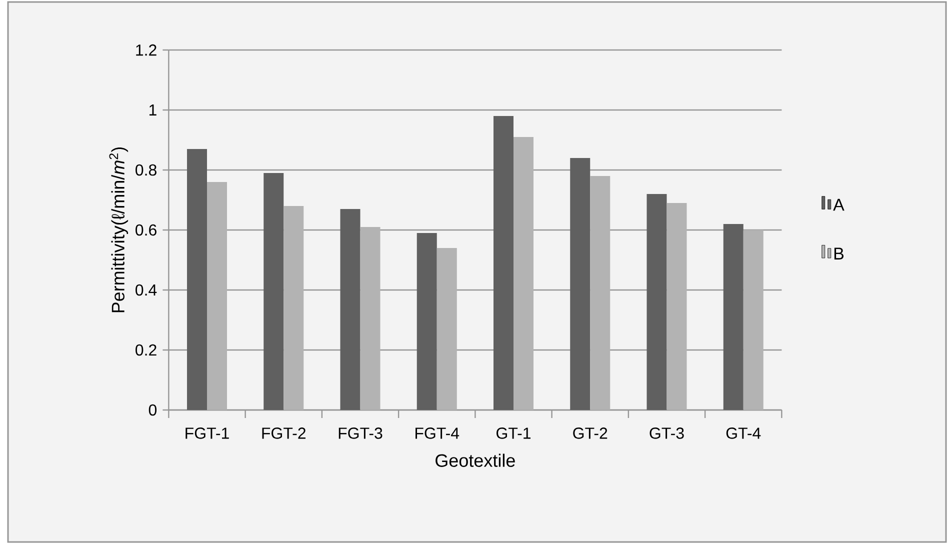 The image size is (948, 544). What do you see at coordinates (590, 433) in the screenshot?
I see `x-tick-label: GT-2` at bounding box center [590, 433].